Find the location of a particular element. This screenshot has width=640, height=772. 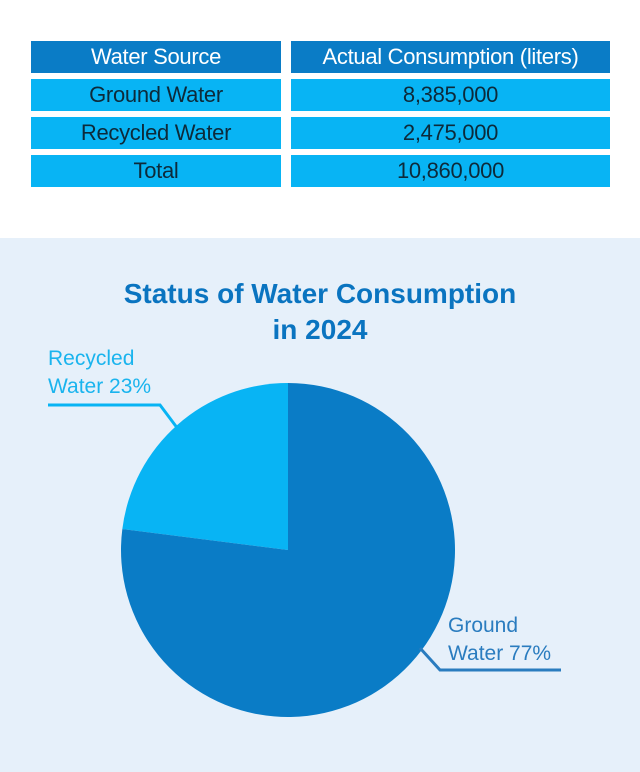

slice-label-recycled: Recycled Water 23% is located at coordinates (99, 373).